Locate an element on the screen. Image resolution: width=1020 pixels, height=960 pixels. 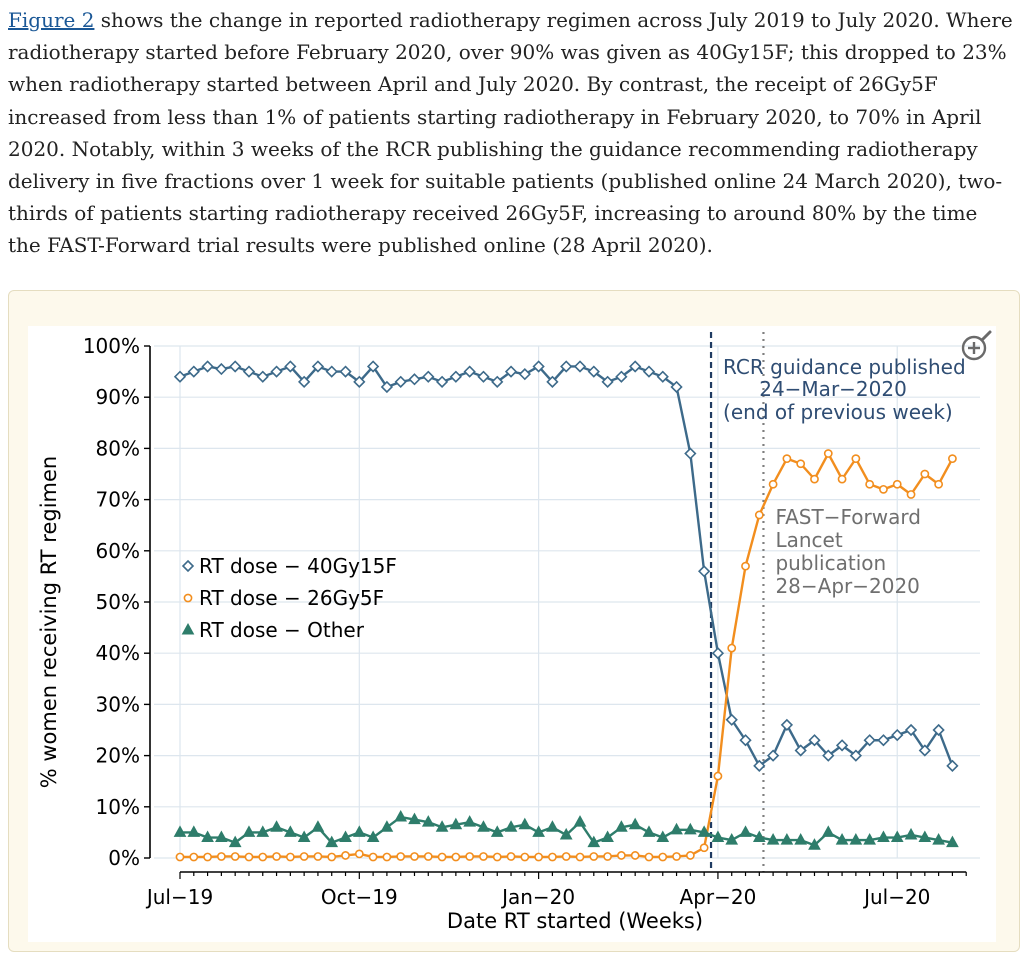
rcr-annotation-line: (end of previous week) is located at coordinates (838, 412).